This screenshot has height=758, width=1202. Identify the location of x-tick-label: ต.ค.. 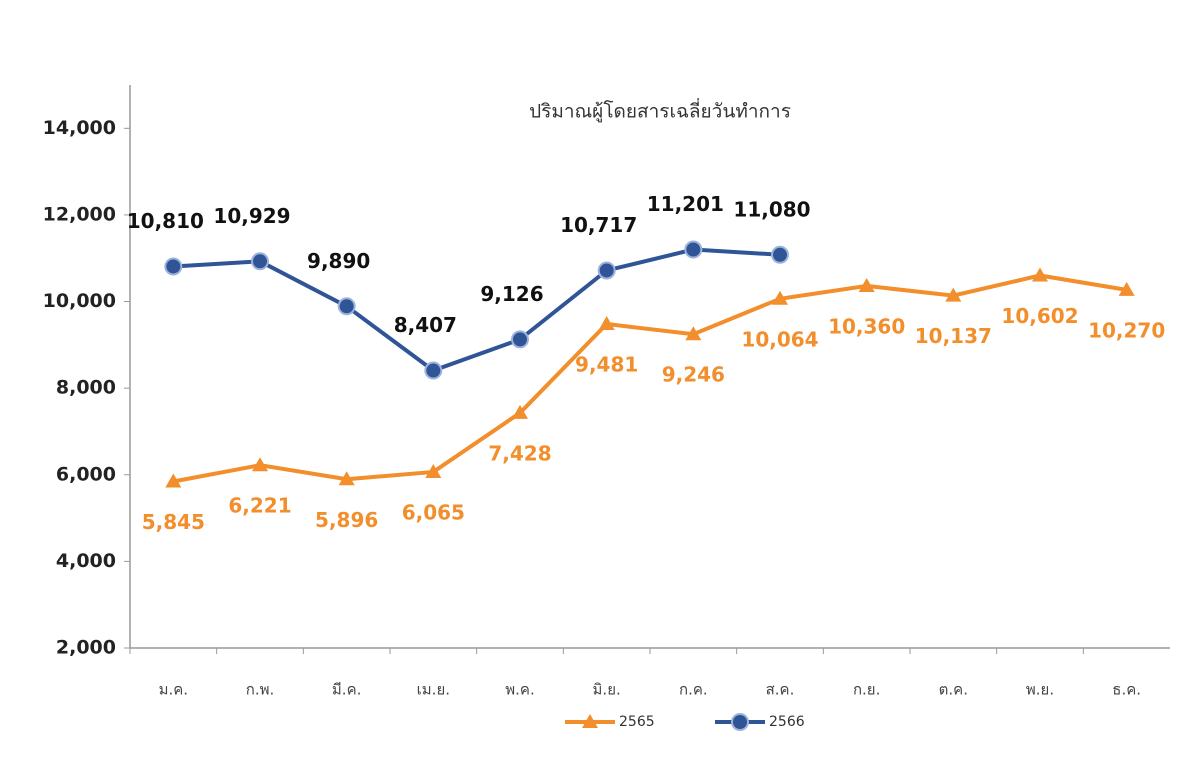
(953, 690).